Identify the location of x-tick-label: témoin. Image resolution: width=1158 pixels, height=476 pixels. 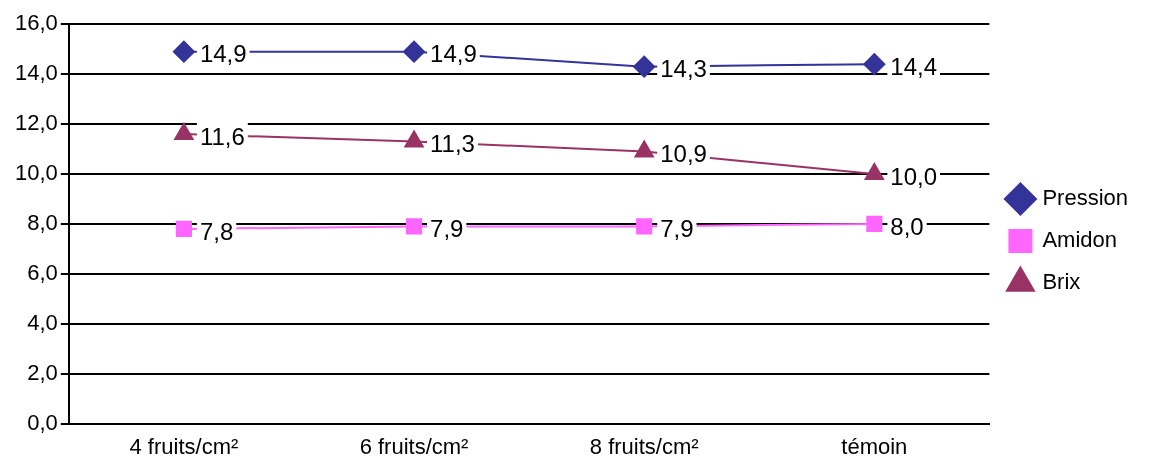
(874, 446).